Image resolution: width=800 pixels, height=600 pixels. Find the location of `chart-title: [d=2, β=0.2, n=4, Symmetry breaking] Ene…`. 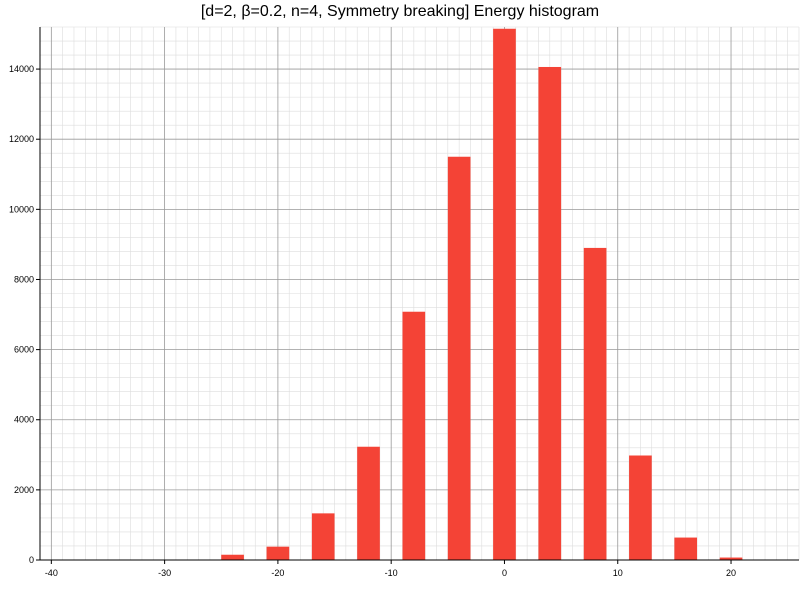

chart-title: [d=2, β=0.2, n=4, Symmetry breaking] Ene… is located at coordinates (400, 11).